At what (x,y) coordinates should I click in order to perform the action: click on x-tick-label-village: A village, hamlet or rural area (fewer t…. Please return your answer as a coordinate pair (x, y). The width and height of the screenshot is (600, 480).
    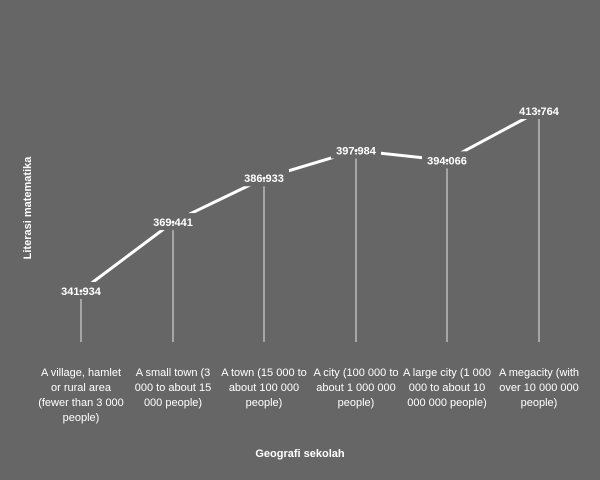
    Looking at the image, I should click on (81, 395).